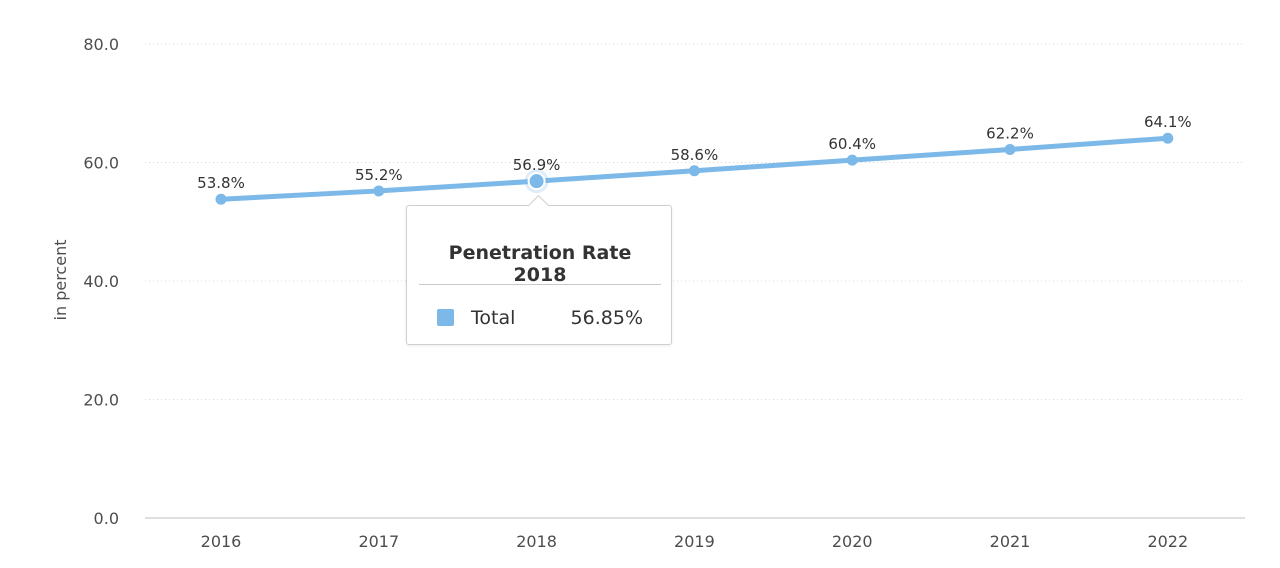 The width and height of the screenshot is (1280, 568). What do you see at coordinates (1010, 541) in the screenshot?
I see `x-tick-label-2021: 2021` at bounding box center [1010, 541].